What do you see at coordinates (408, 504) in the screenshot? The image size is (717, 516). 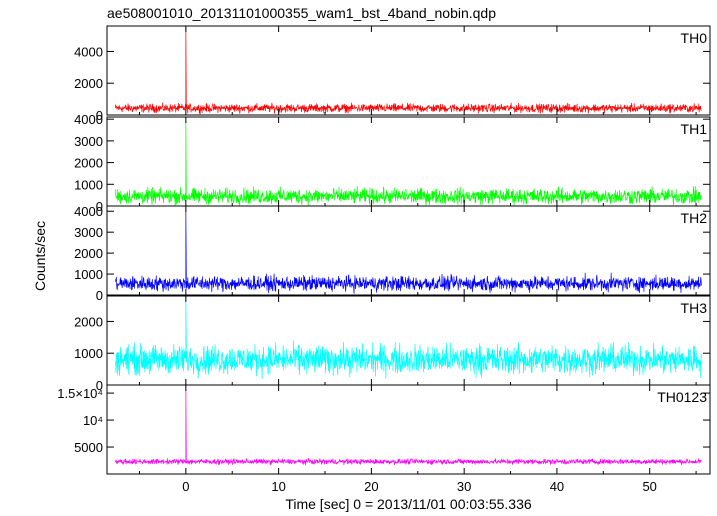 I see `x-axis-label: Time [sec] 0 = 2013/11/01 00:03:55.336` at bounding box center [408, 504].